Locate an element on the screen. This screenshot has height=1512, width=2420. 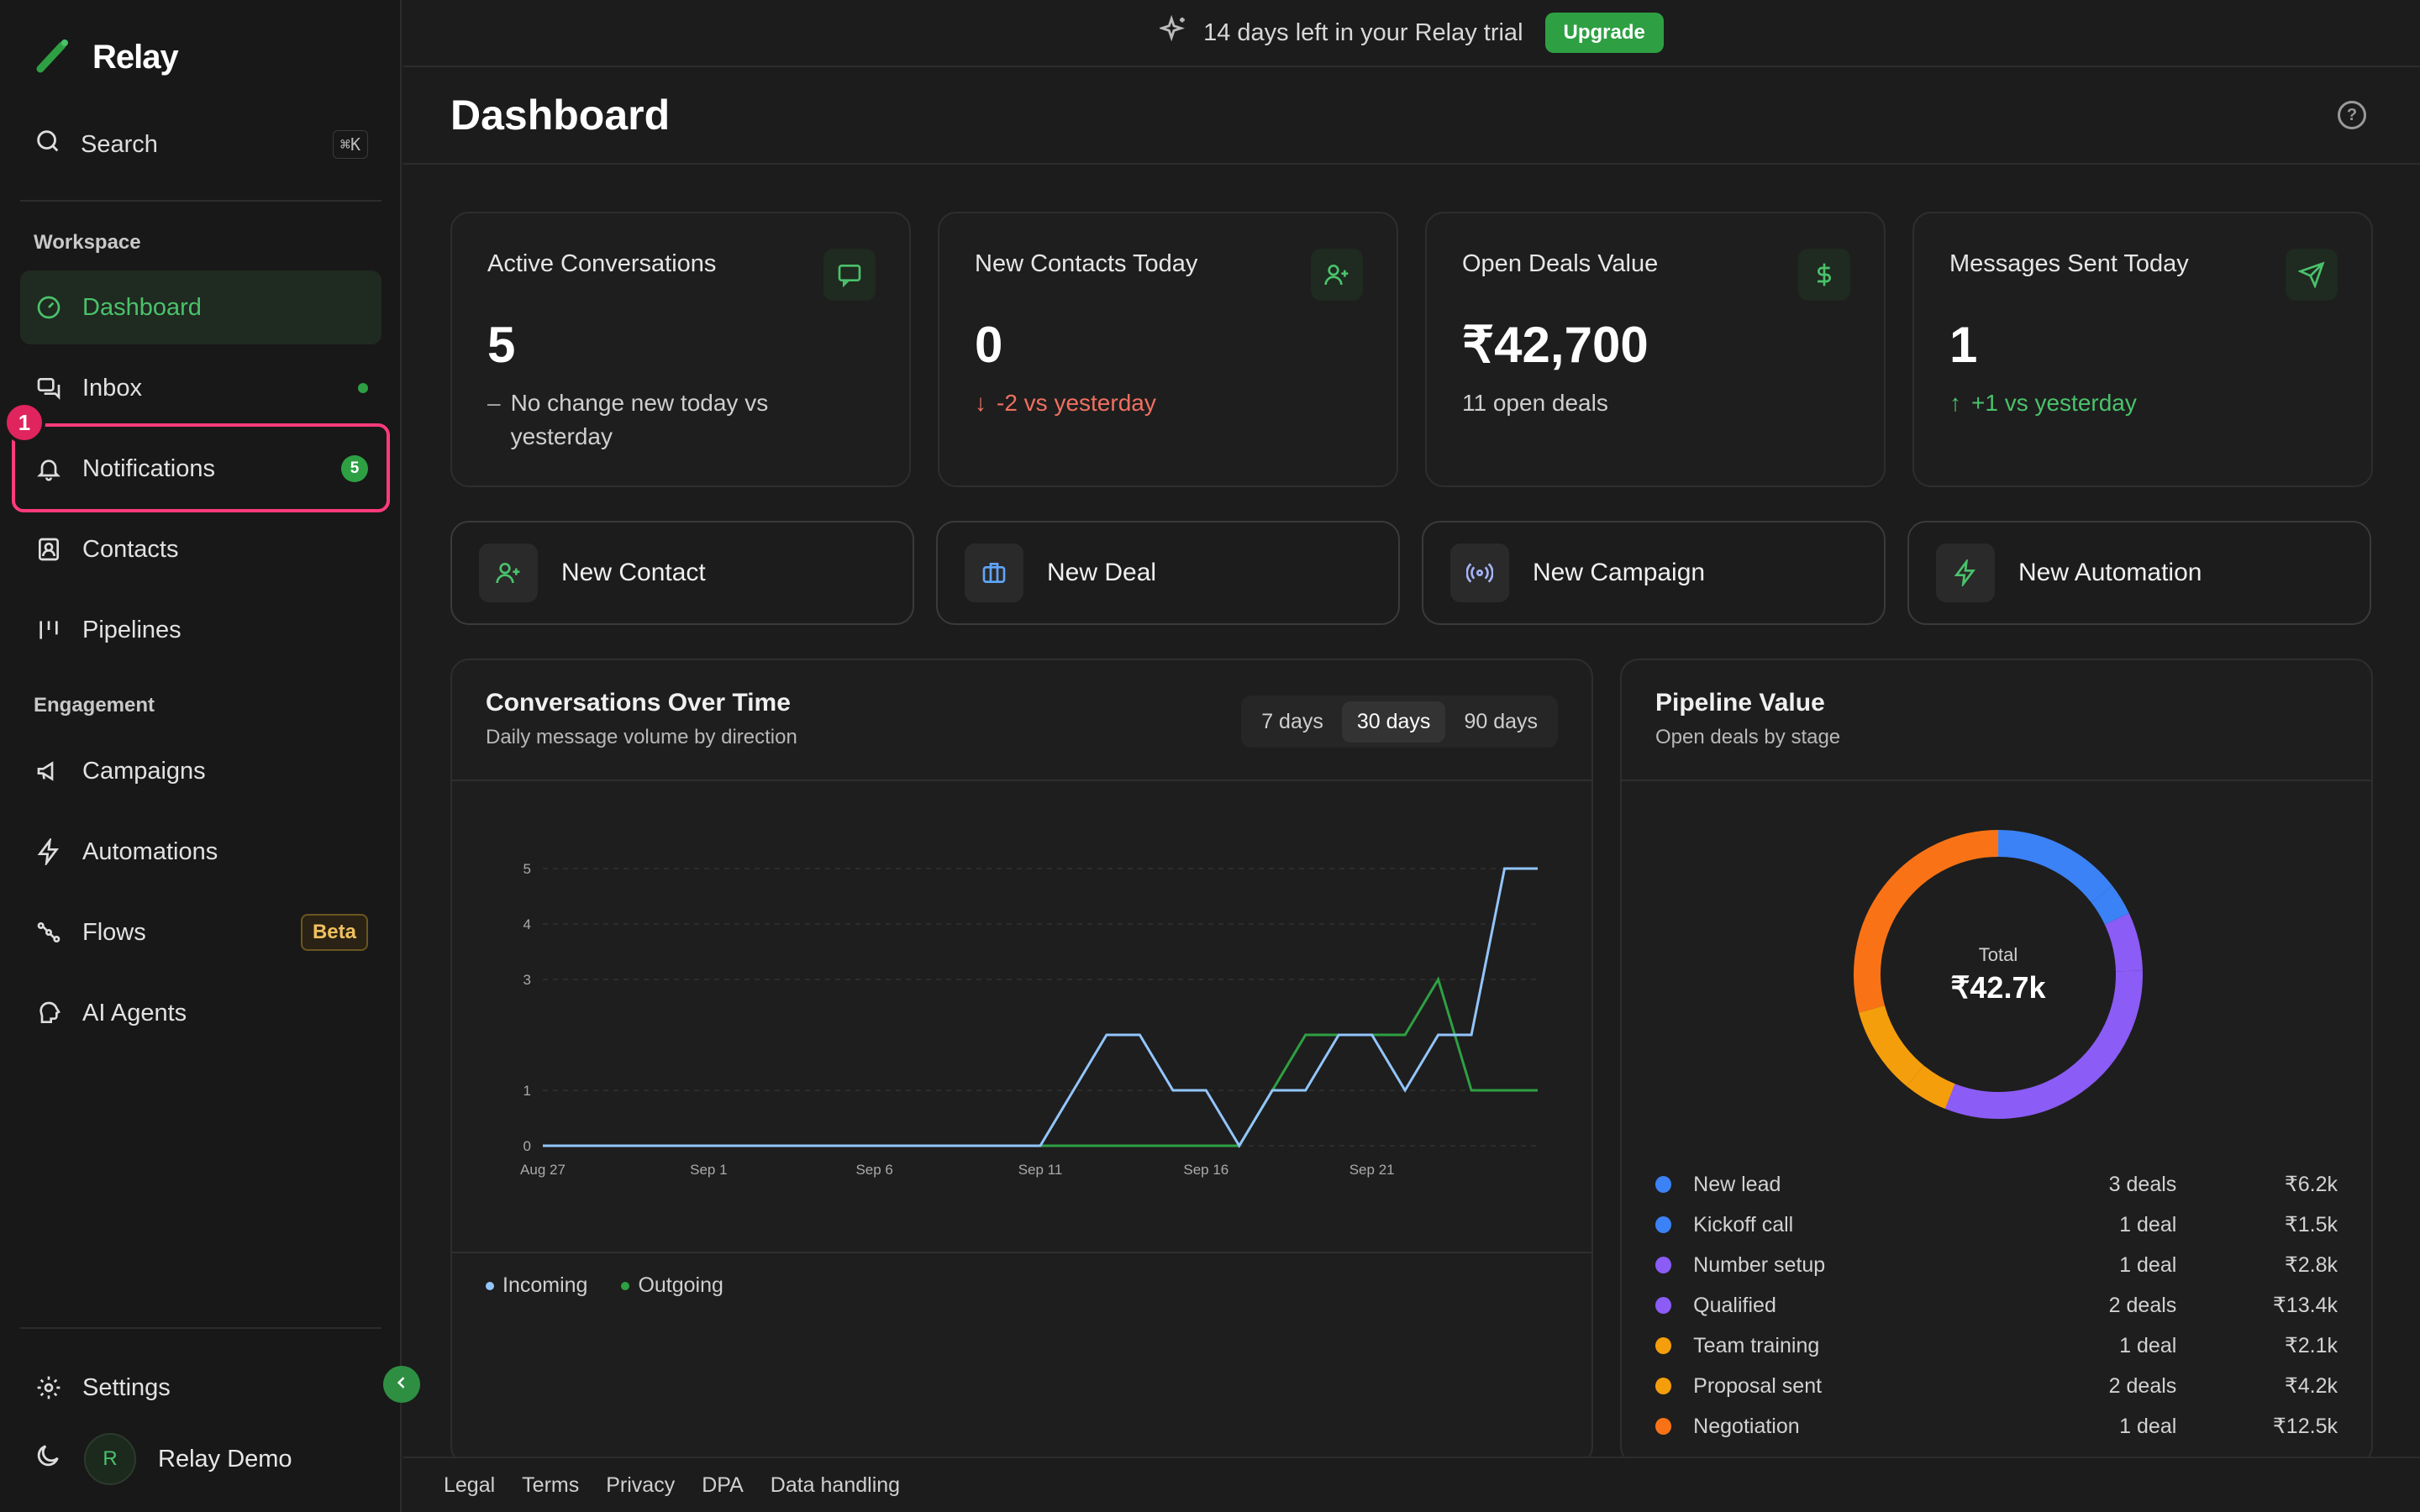
new-deal-button: New Deal is located at coordinates (1168, 573).